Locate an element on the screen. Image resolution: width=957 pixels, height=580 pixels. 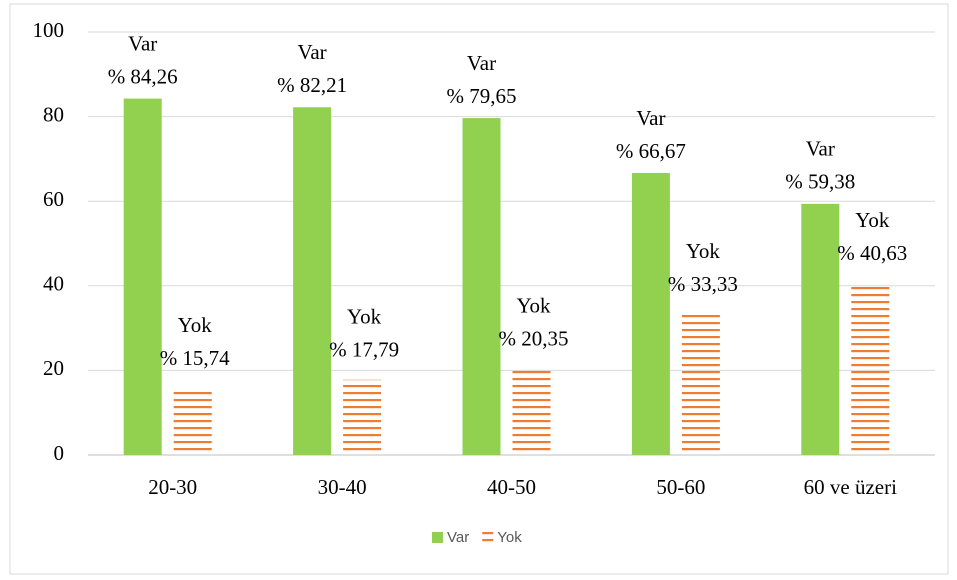
y-tick-label: 60 is located at coordinates (53, 199).